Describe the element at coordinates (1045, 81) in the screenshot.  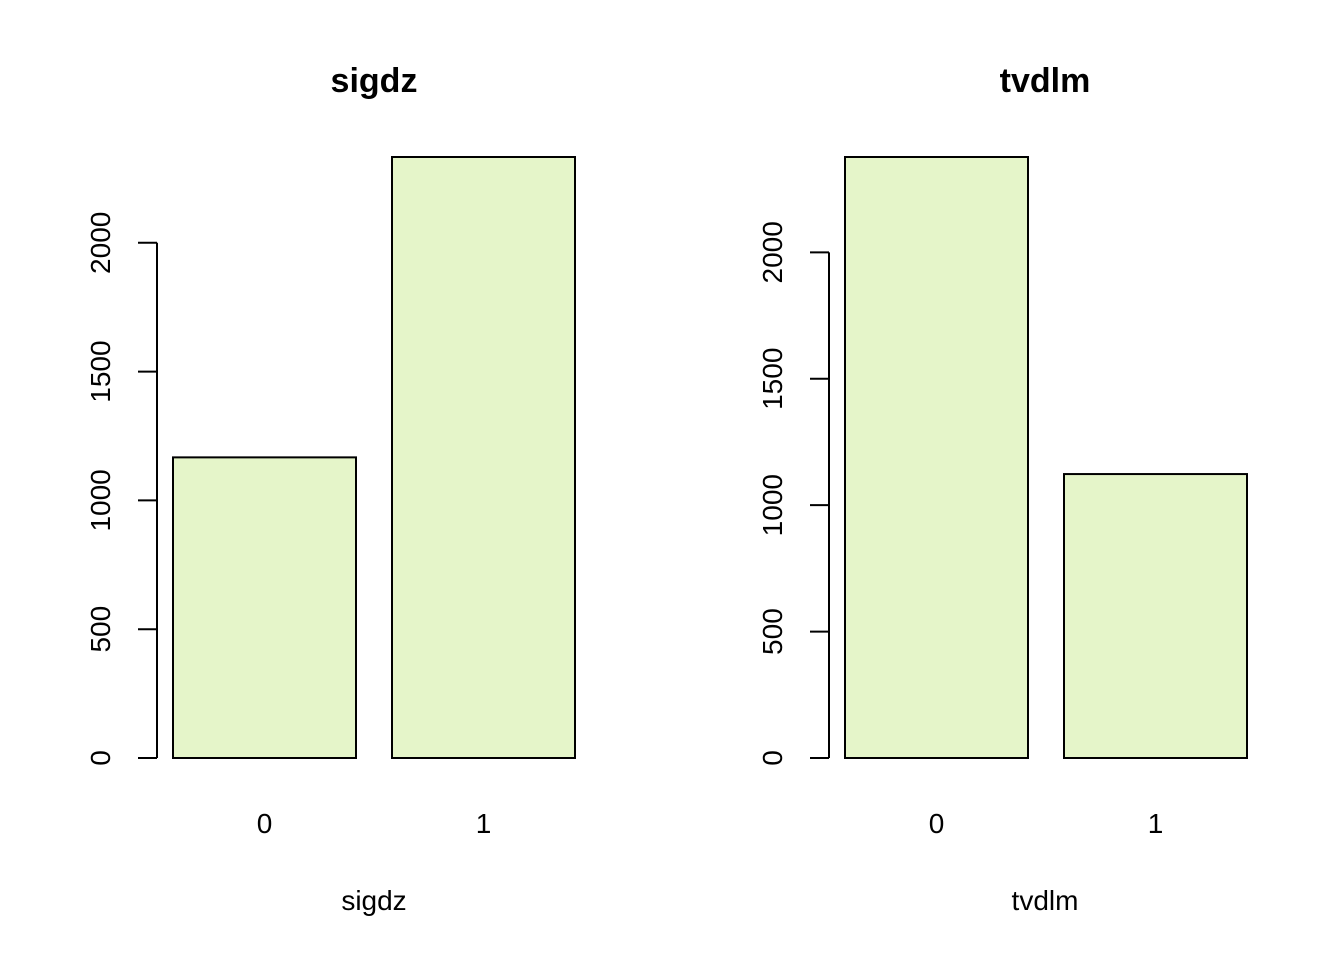
I see `chart-title: tvdlm` at that location.